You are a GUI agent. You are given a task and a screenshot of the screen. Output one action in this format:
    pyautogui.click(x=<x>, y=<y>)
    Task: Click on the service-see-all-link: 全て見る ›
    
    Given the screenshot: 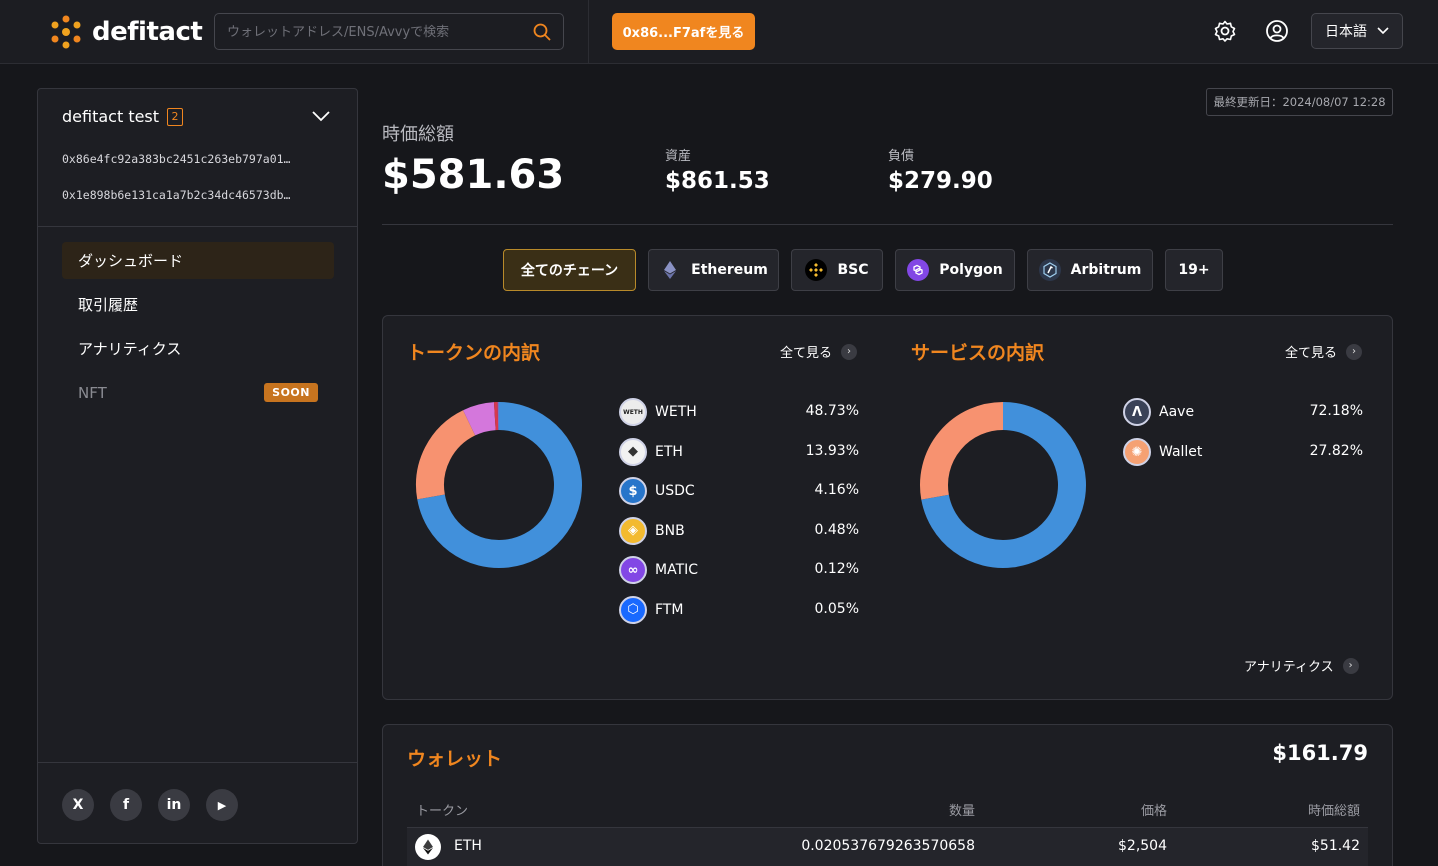 What is the action you would take?
    pyautogui.click(x=1324, y=351)
    